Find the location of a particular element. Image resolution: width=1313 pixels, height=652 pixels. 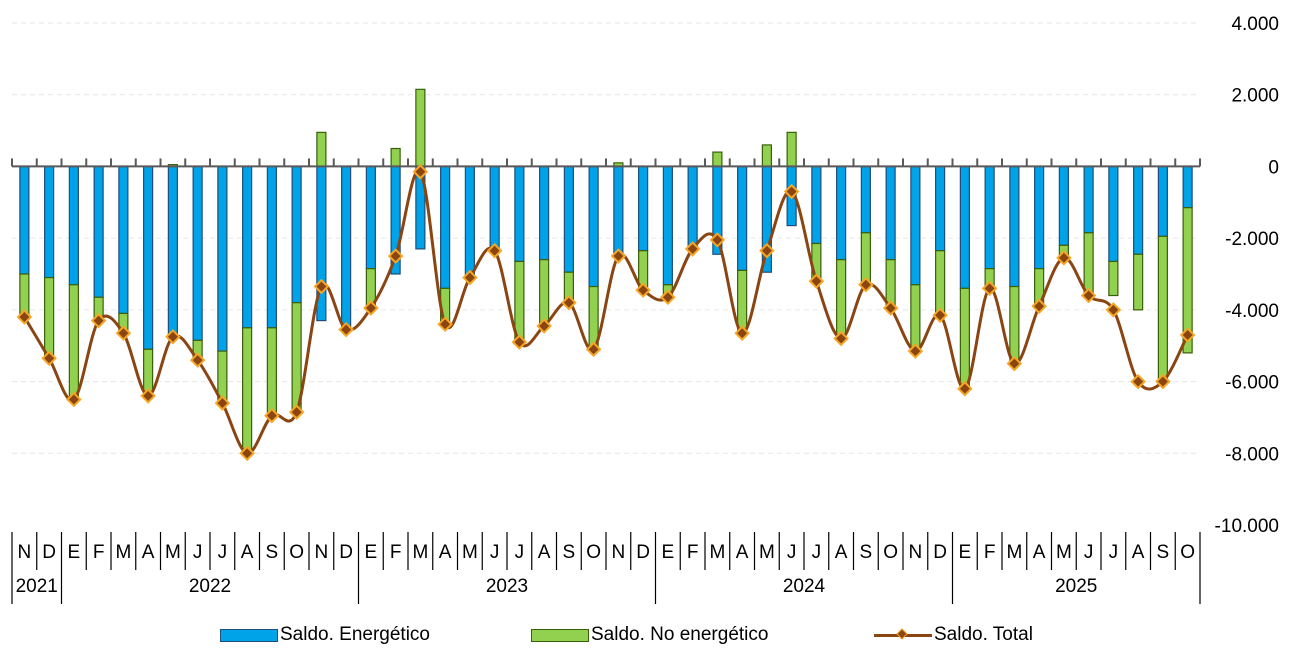

legend-swatch-total is located at coordinates (903, 635).